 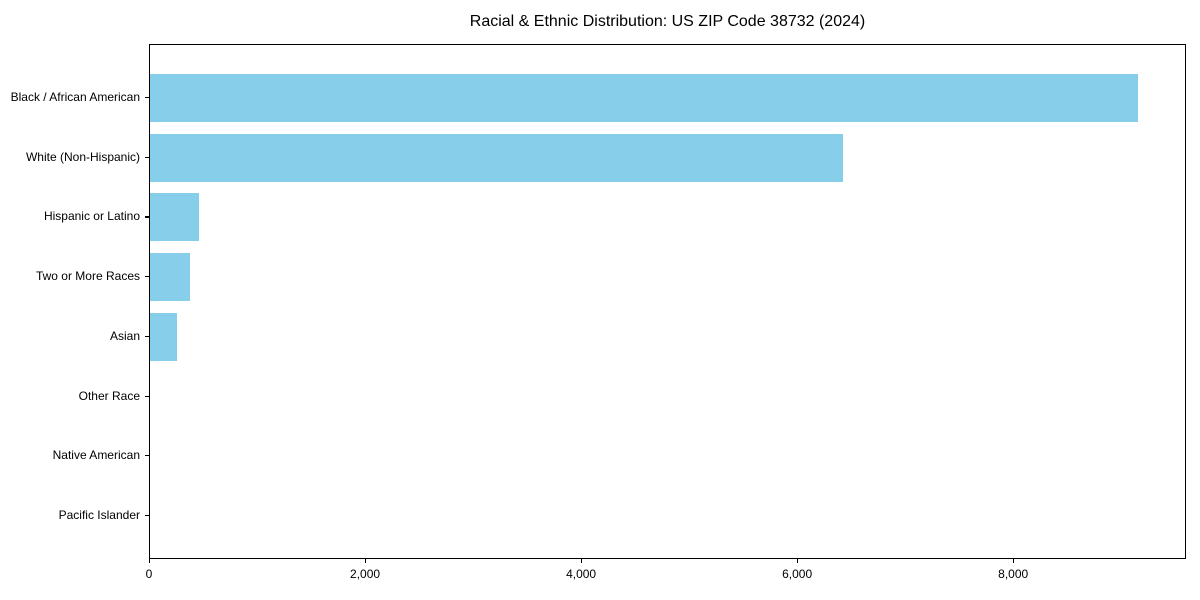 I want to click on bar-two-or-more-races, so click(x=170, y=277).